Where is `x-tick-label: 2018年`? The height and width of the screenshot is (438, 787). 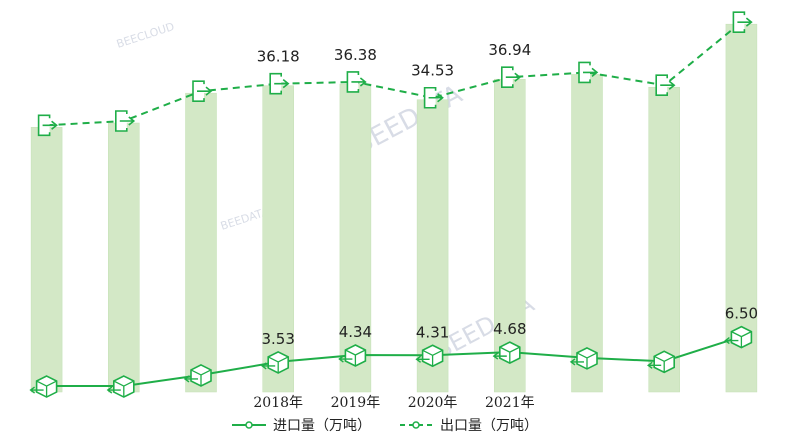 x-tick-label: 2018年 is located at coordinates (278, 403).